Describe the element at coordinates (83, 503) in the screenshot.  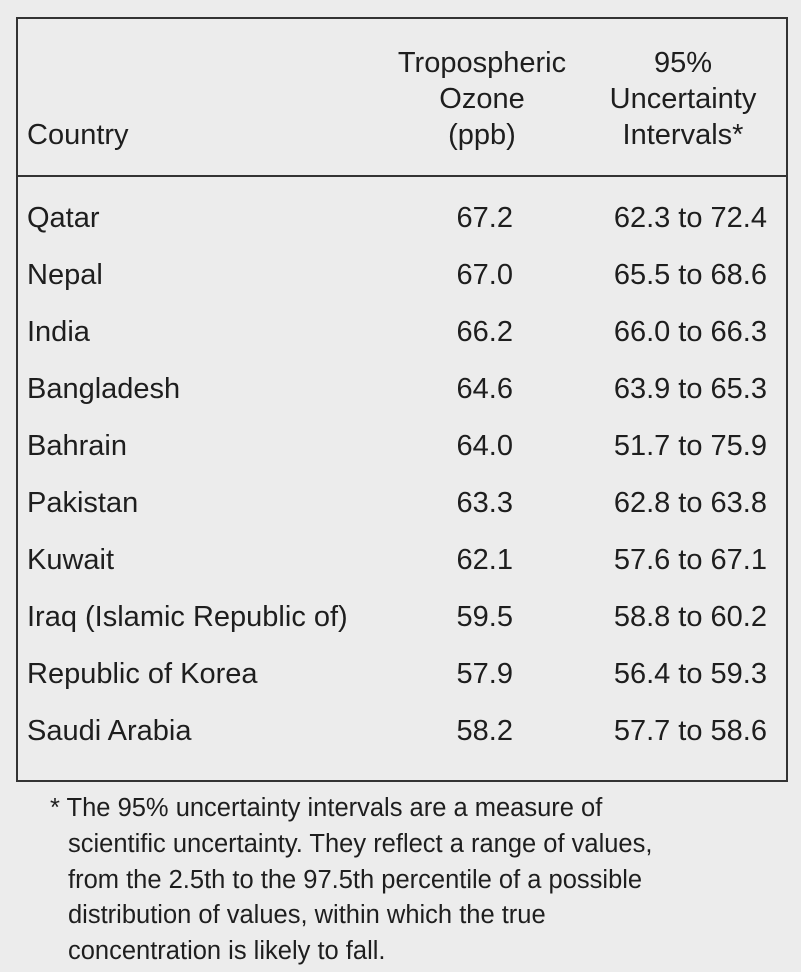
I see `country-cell: Pakistan` at that location.